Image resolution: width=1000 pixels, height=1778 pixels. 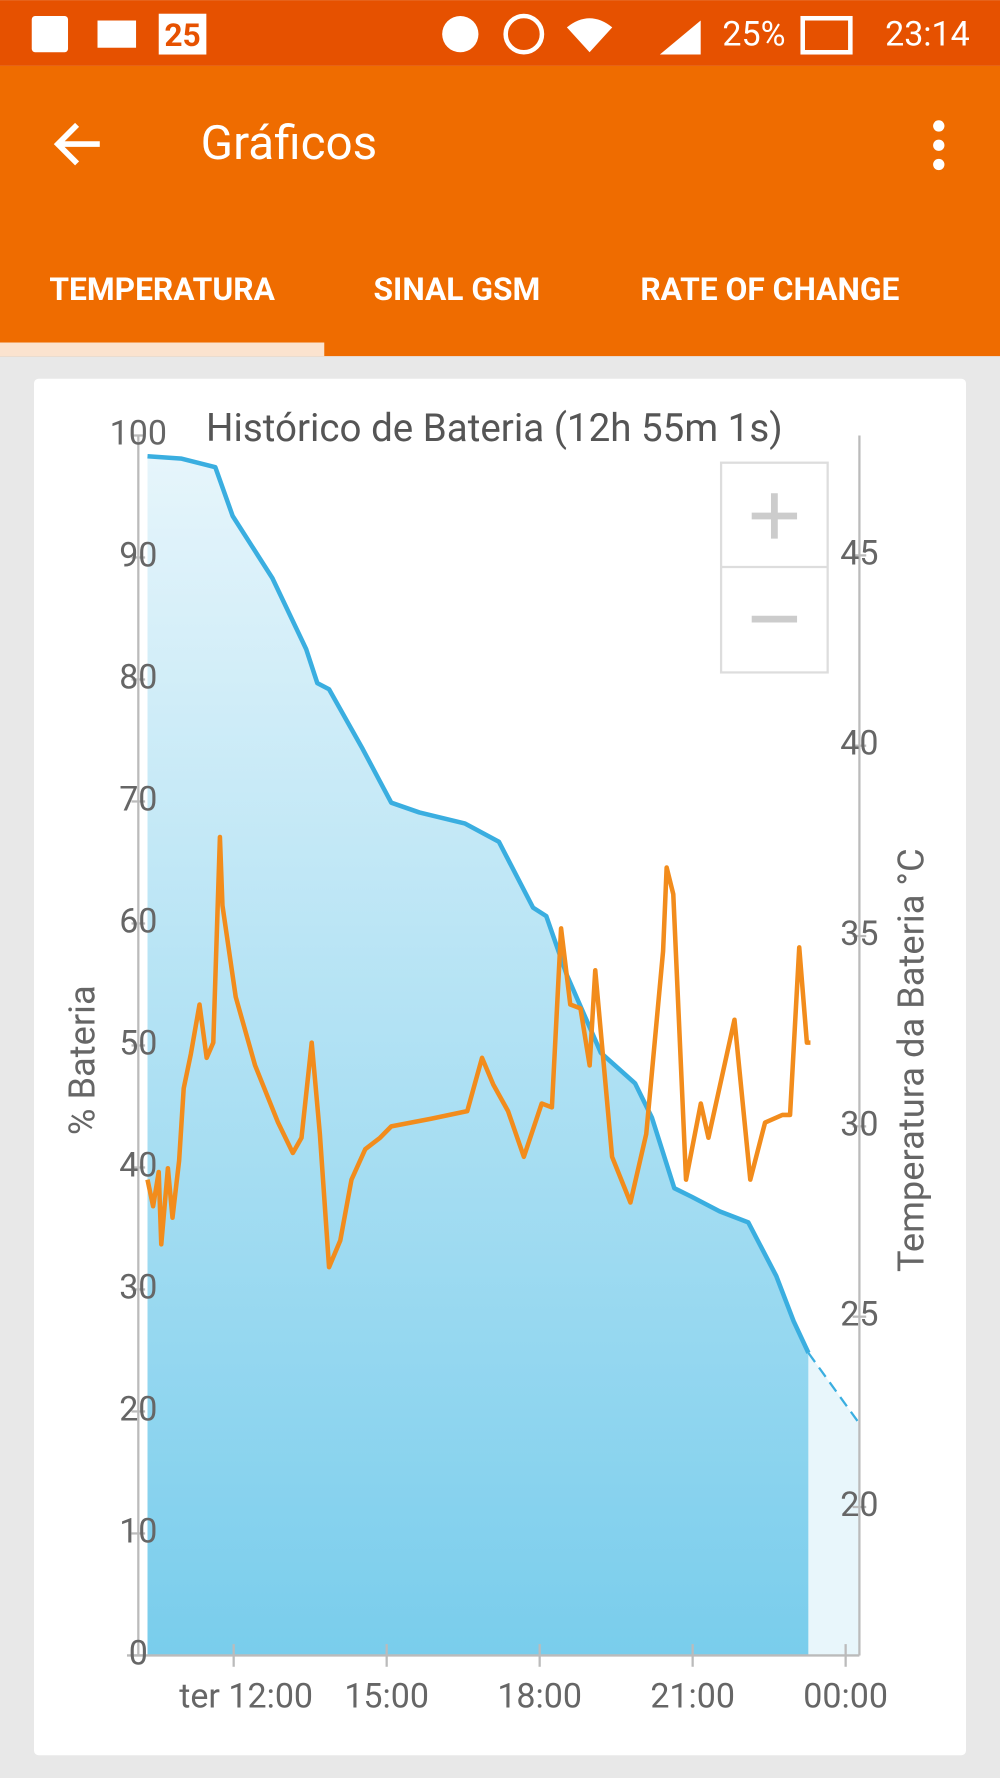 I want to click on y-tick-label: 30, so click(x=138, y=1287).